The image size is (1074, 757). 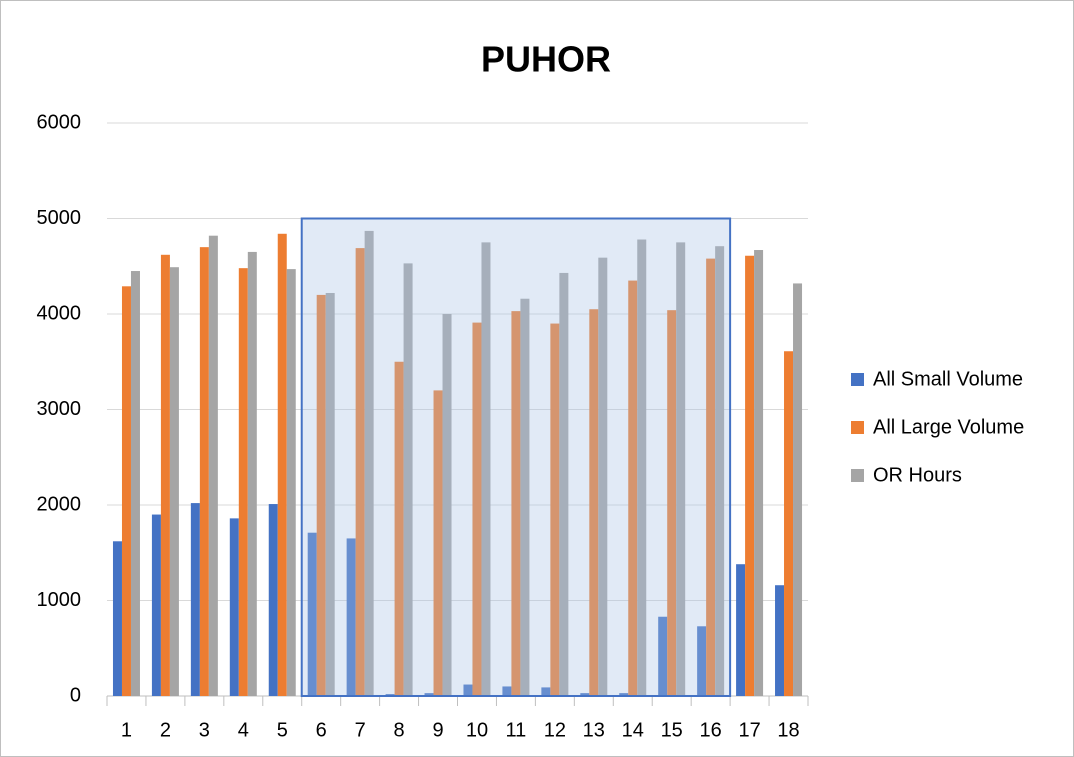 What do you see at coordinates (399, 730) in the screenshot?
I see `x-tick-label: 8` at bounding box center [399, 730].